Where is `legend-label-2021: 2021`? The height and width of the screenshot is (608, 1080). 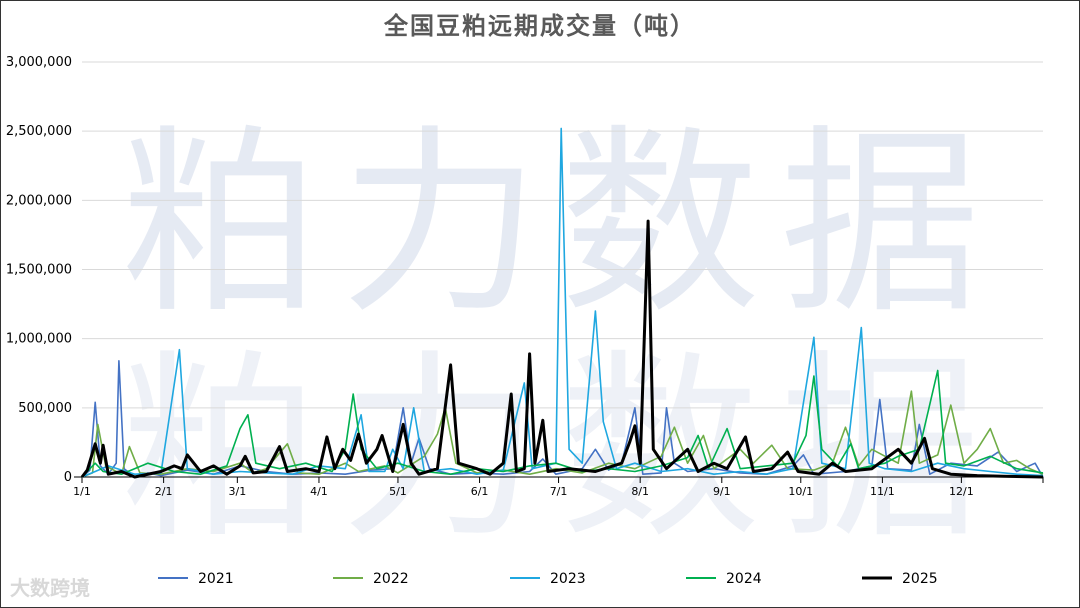
legend-label-2021: 2021 is located at coordinates (216, 579).